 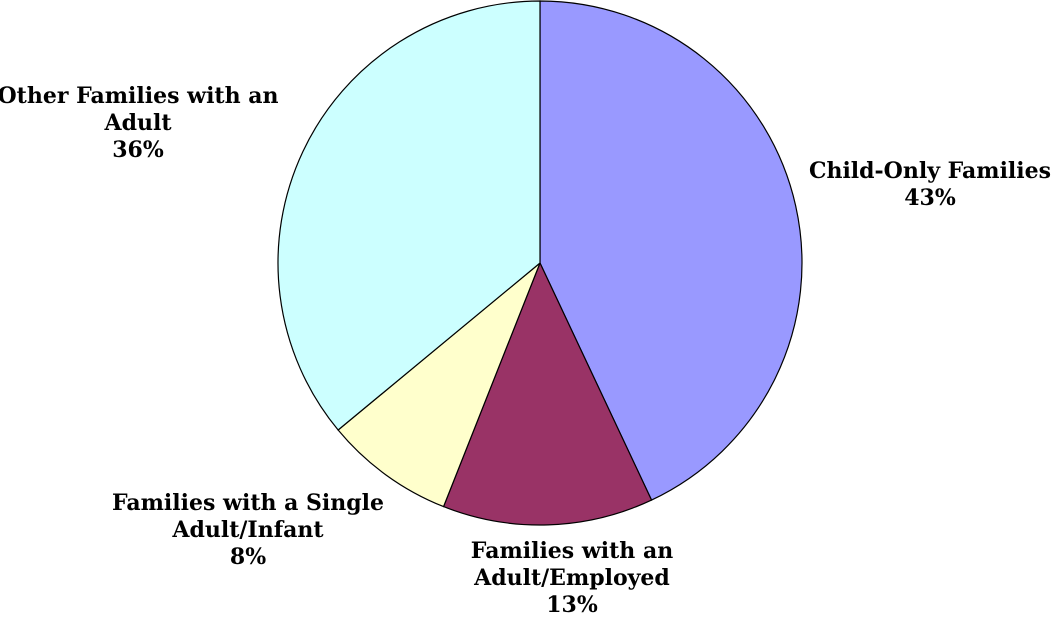 I want to click on slice-value-label: 36%, so click(x=138, y=150).